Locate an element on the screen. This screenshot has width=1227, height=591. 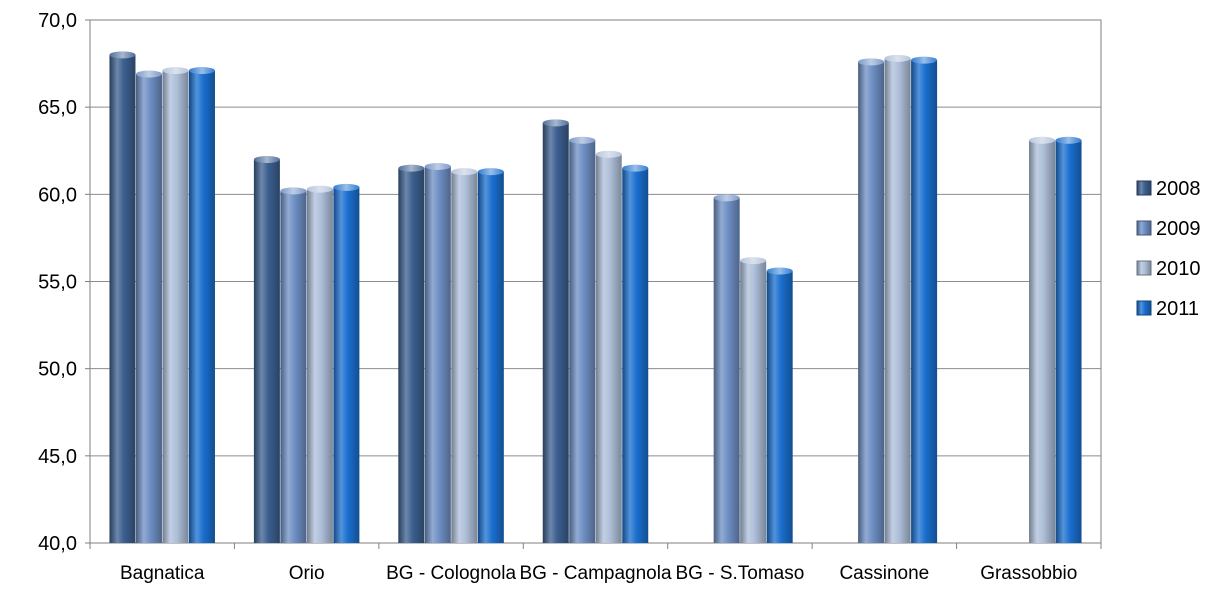
y-tick-label: 55,0 is located at coordinates (57, 283).